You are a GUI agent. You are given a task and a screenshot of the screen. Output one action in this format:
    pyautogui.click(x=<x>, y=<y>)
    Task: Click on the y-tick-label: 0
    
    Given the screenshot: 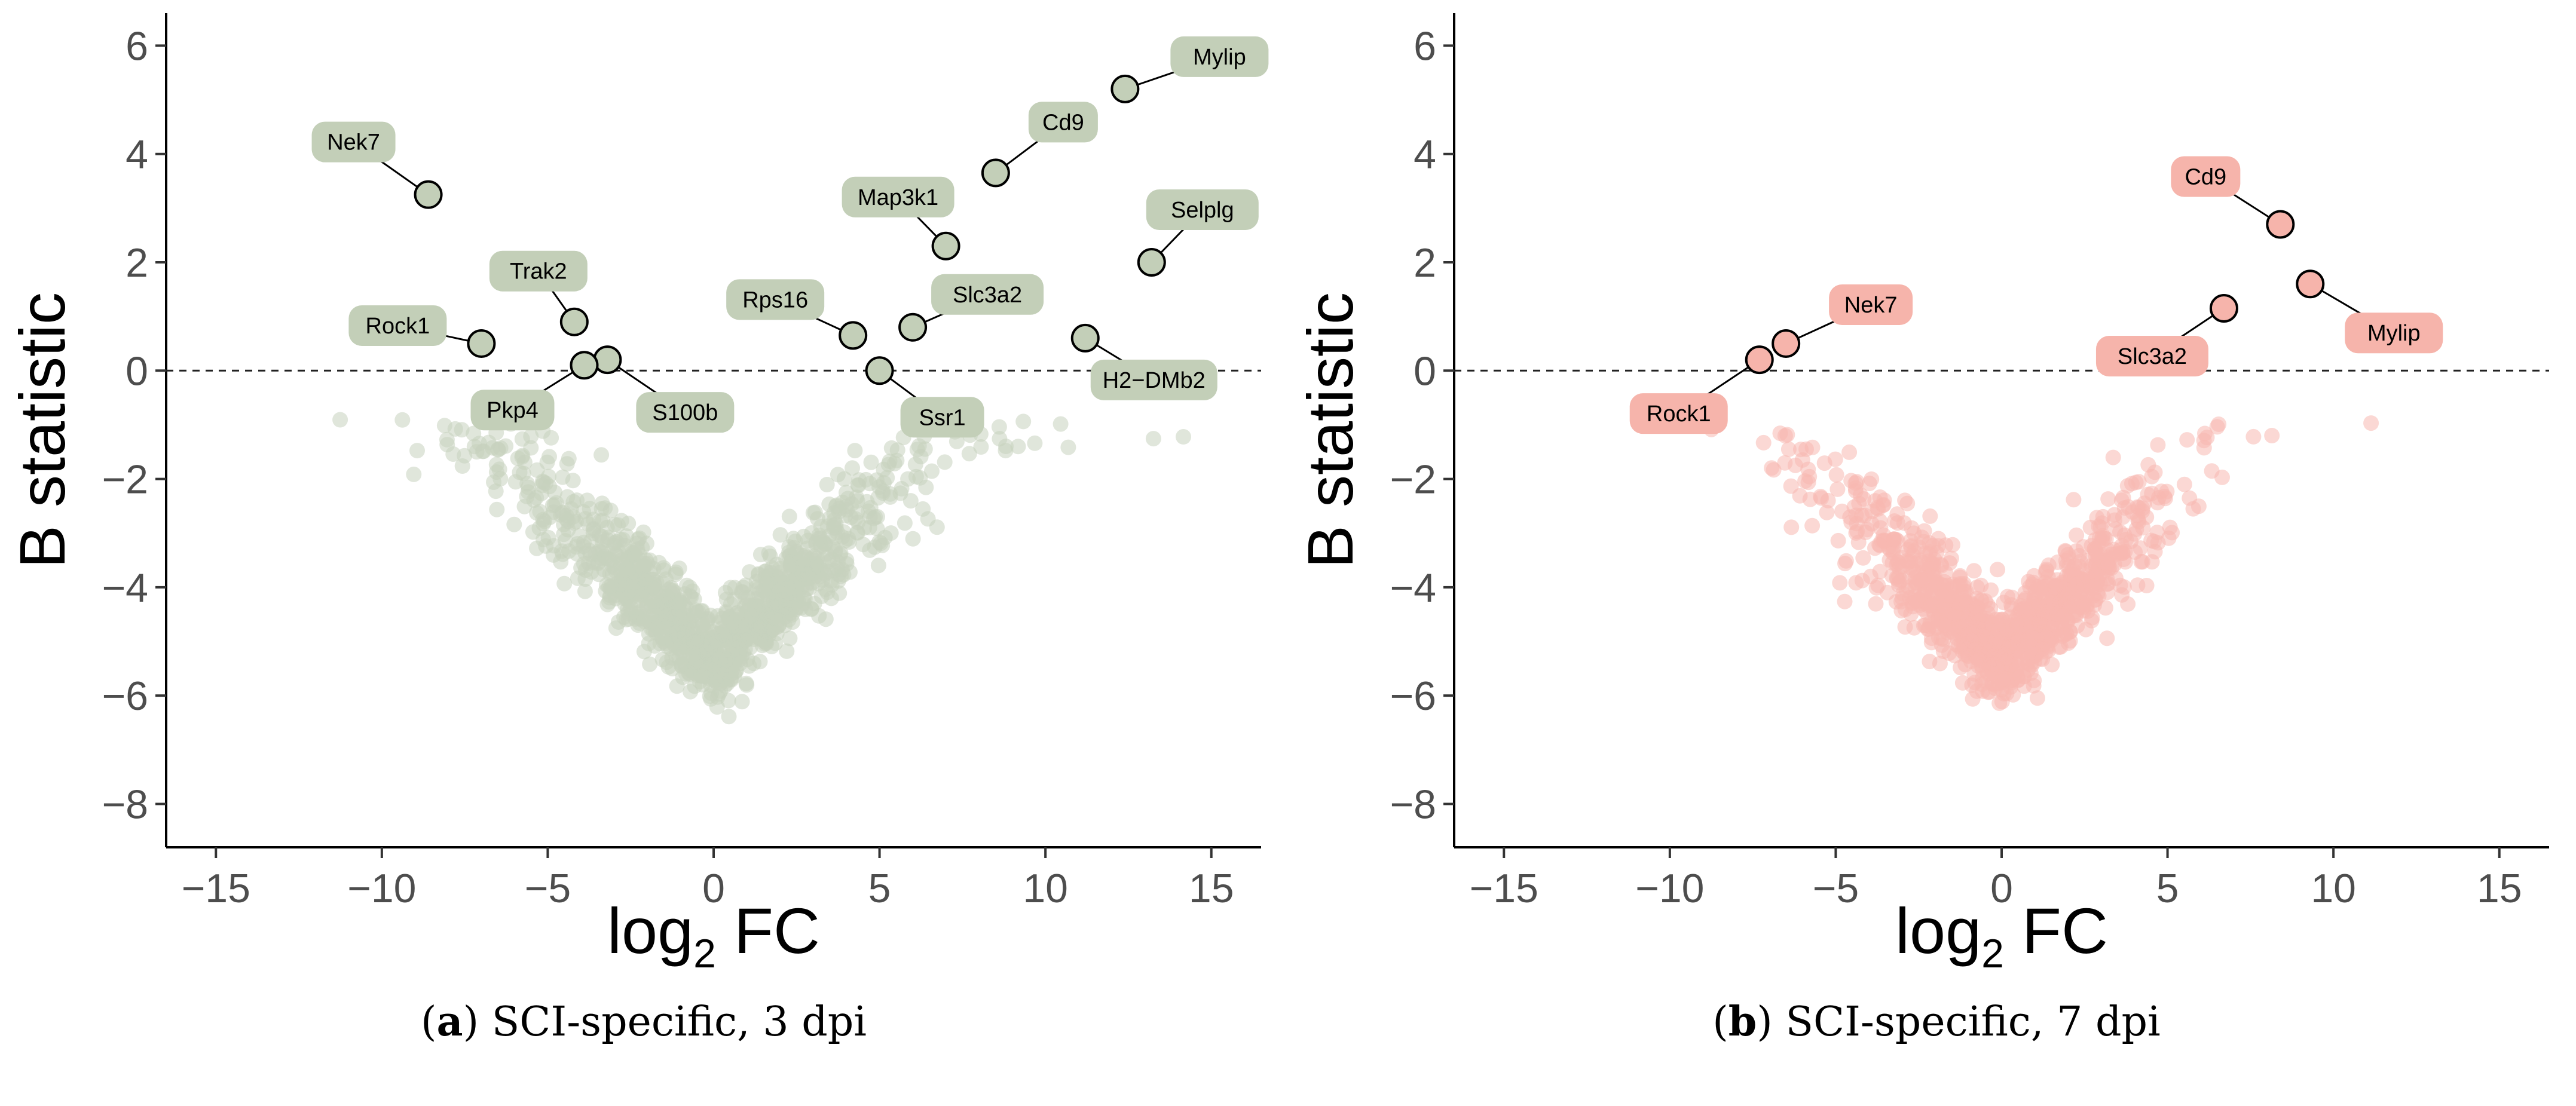 What is the action you would take?
    pyautogui.click(x=137, y=371)
    